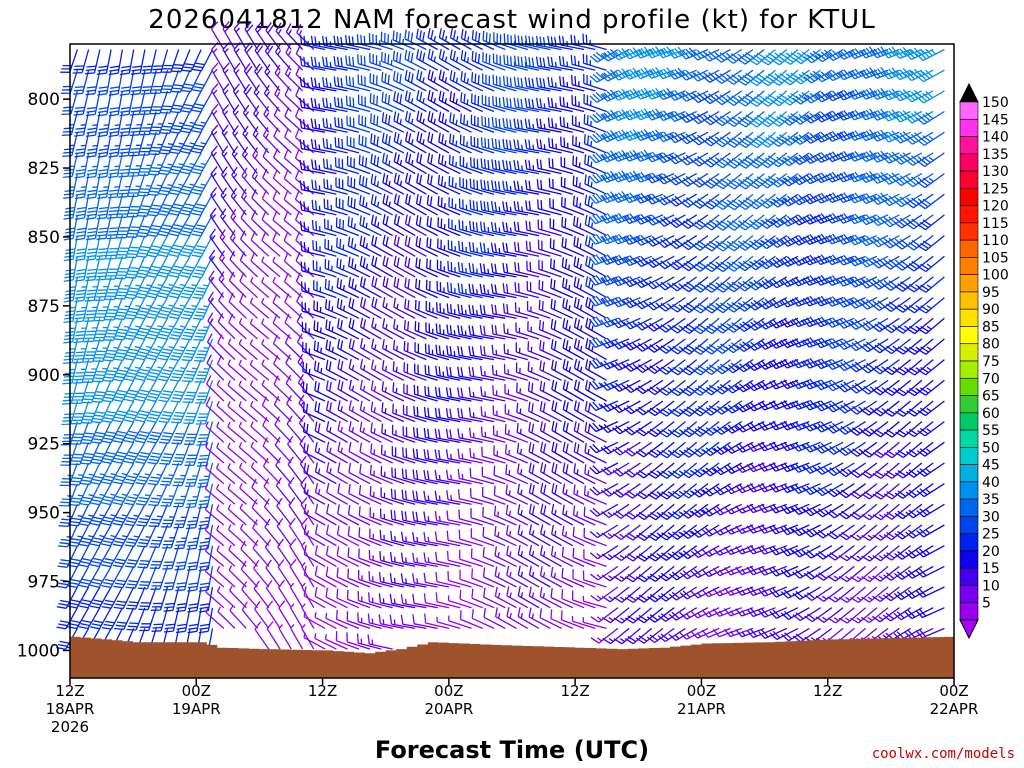 The height and width of the screenshot is (768, 1024). What do you see at coordinates (44, 583) in the screenshot?
I see `y-tick-label: 975` at bounding box center [44, 583].